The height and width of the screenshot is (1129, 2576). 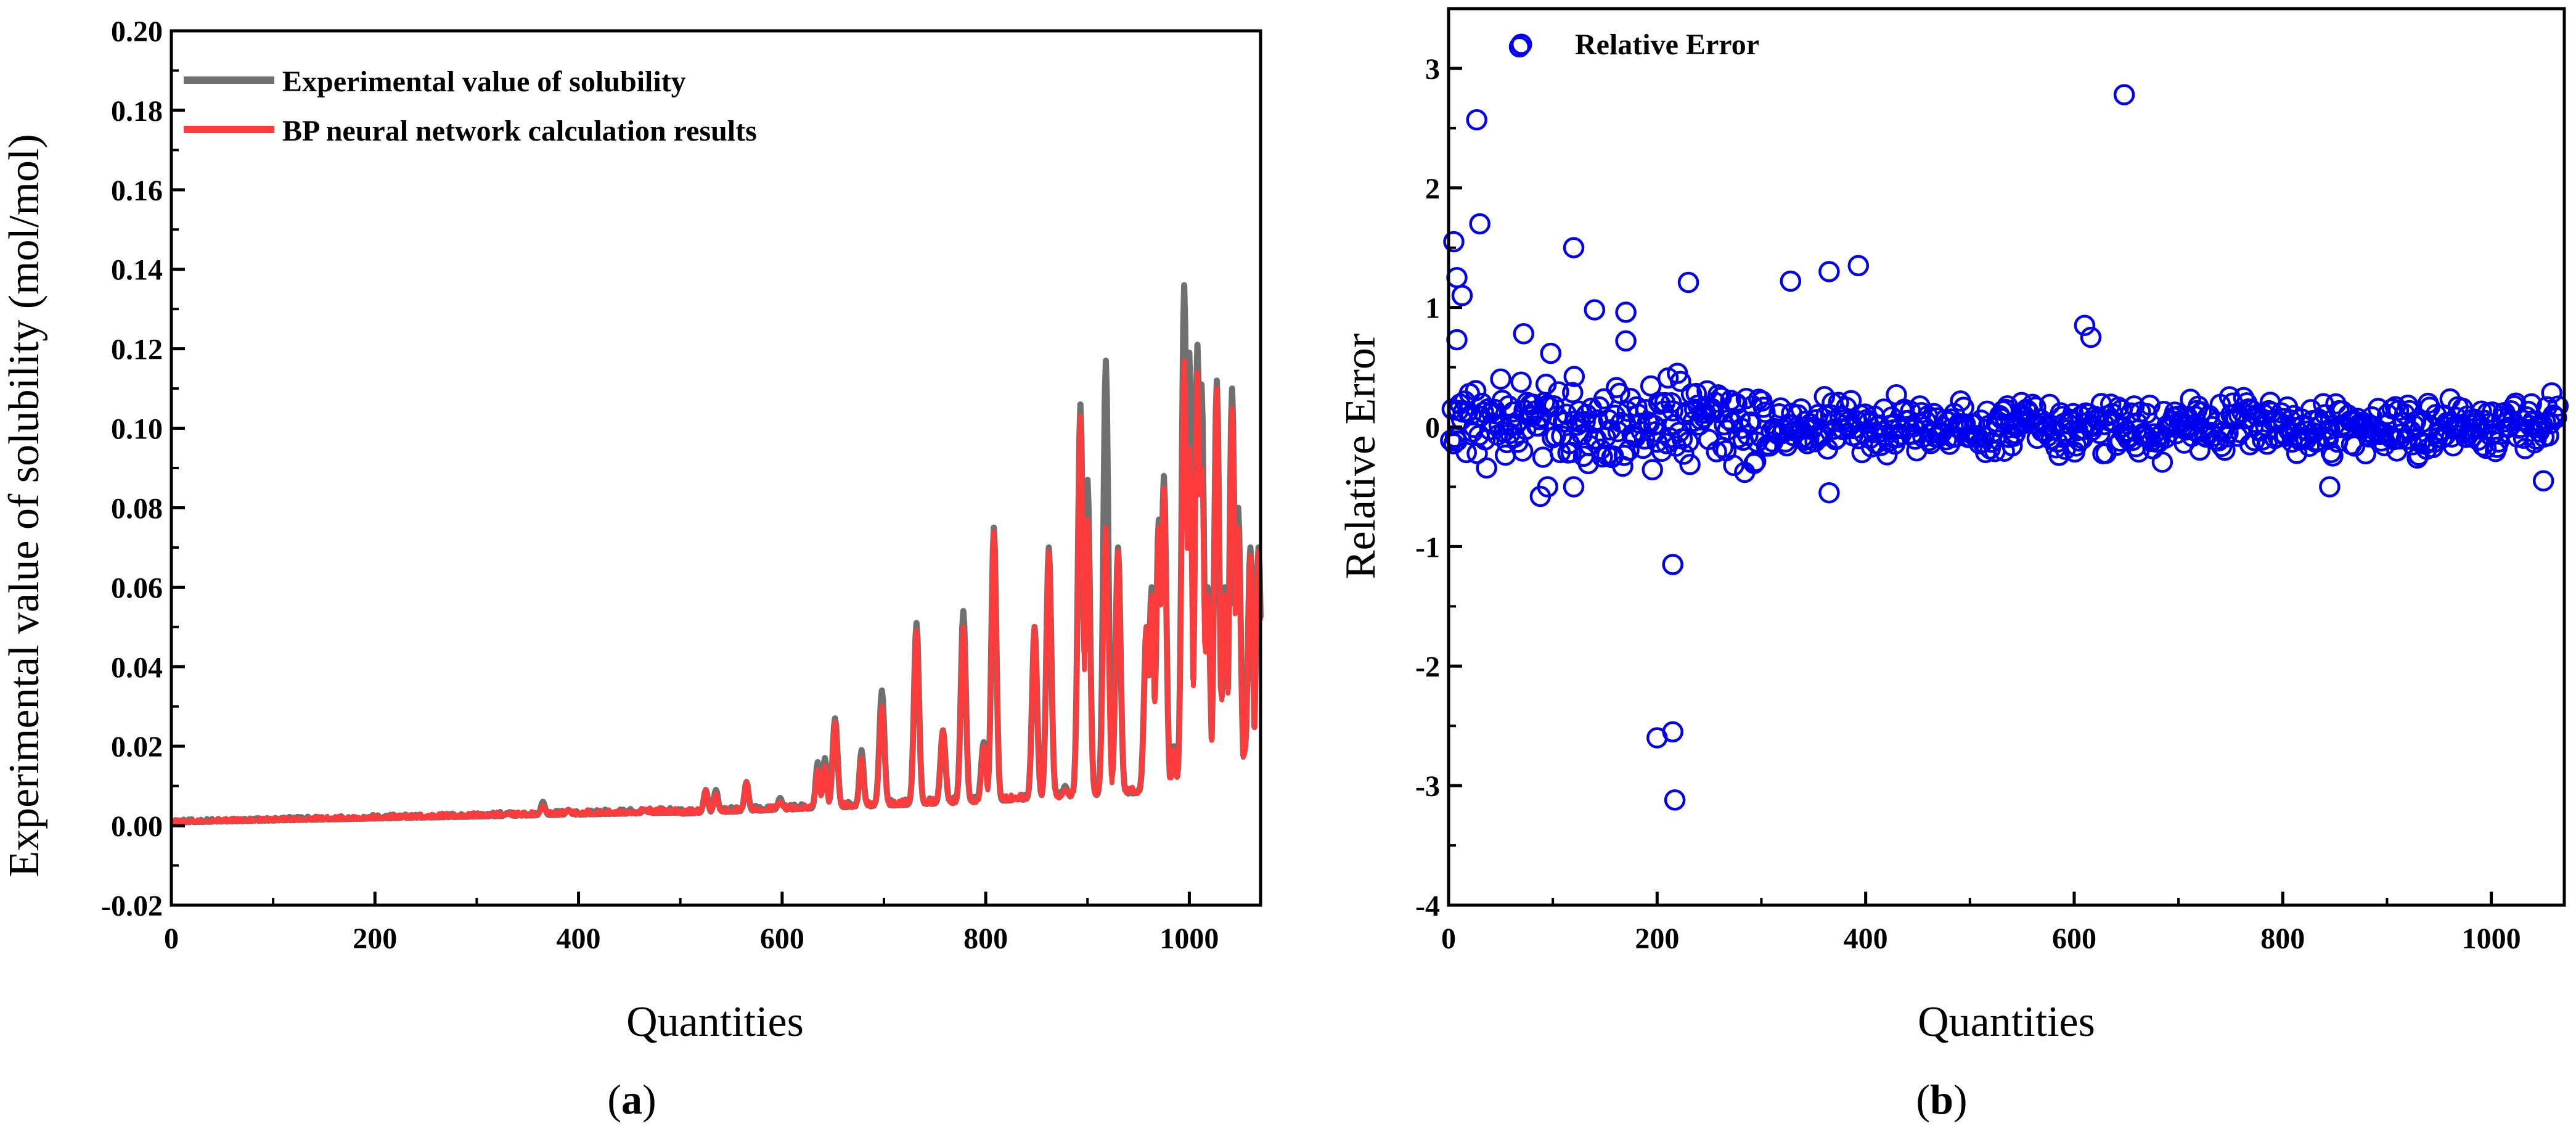 I want to click on a-y-tick-label: 0.10, so click(x=137, y=429).